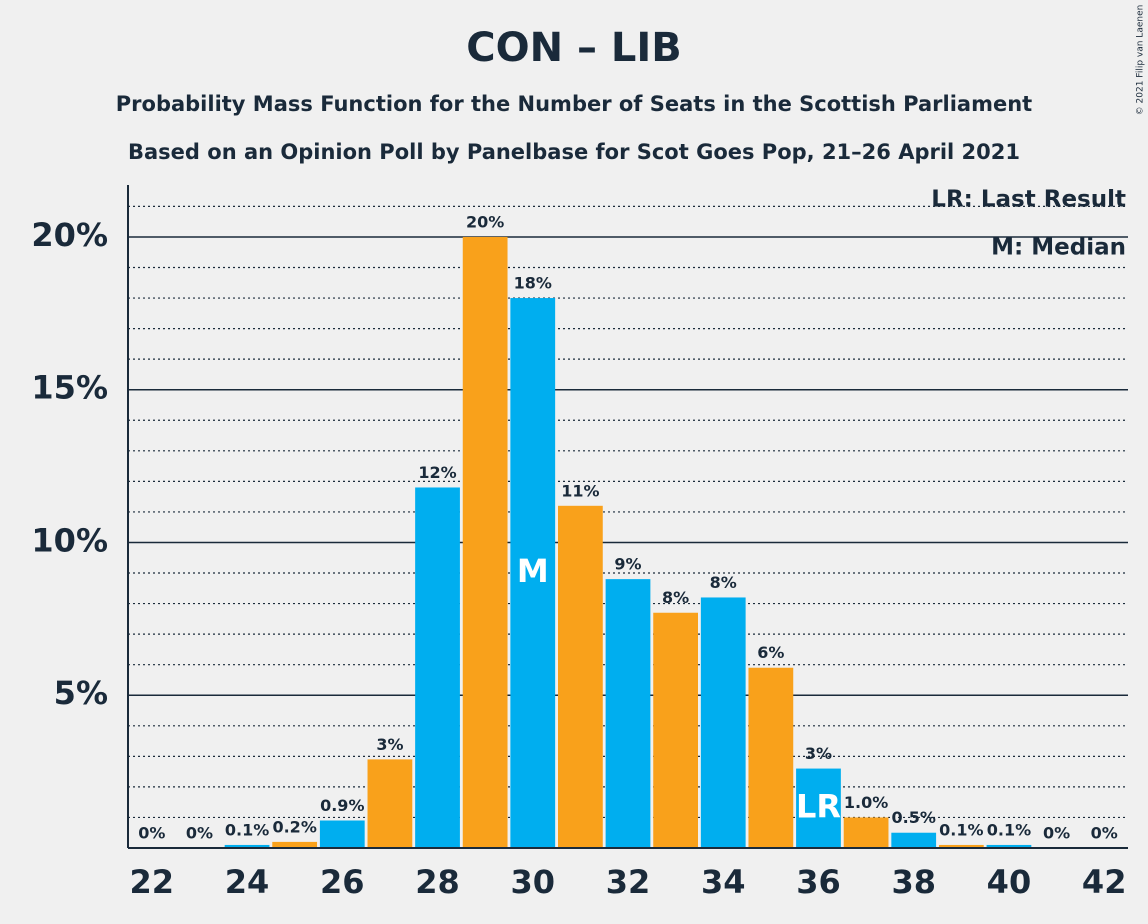 Image resolution: width=1148 pixels, height=924 pixels. I want to click on legend-entry: M: Median, so click(1058, 248).